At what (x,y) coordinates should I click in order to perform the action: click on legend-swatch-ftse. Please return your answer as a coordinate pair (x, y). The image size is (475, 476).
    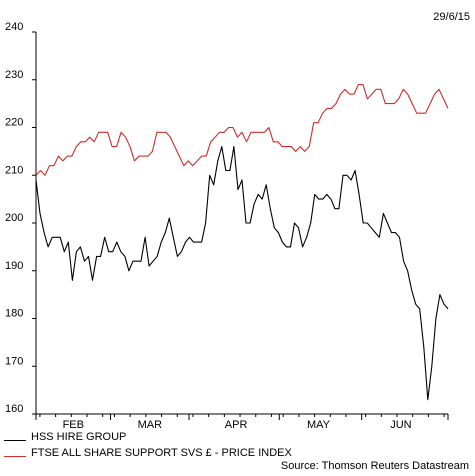
    Looking at the image, I should click on (15, 456).